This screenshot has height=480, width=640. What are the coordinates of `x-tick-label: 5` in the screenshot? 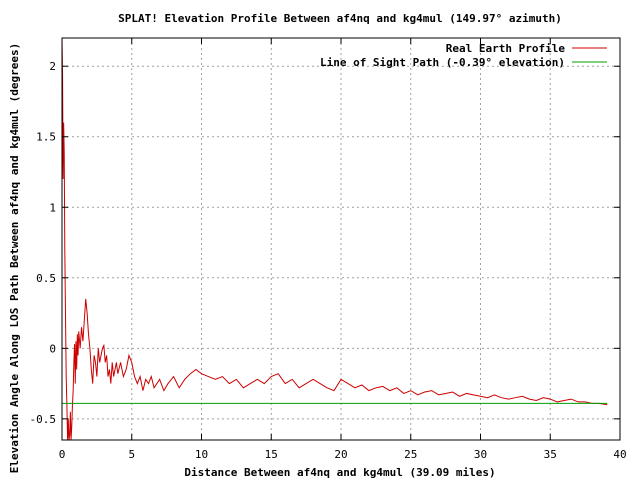 It's located at (131, 454).